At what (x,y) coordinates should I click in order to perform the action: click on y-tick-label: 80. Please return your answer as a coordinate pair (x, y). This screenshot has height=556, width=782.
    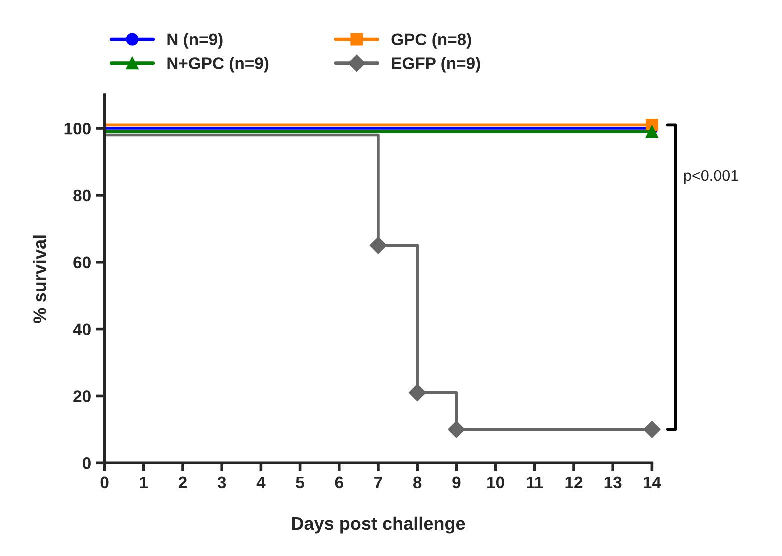
    Looking at the image, I should click on (82, 196).